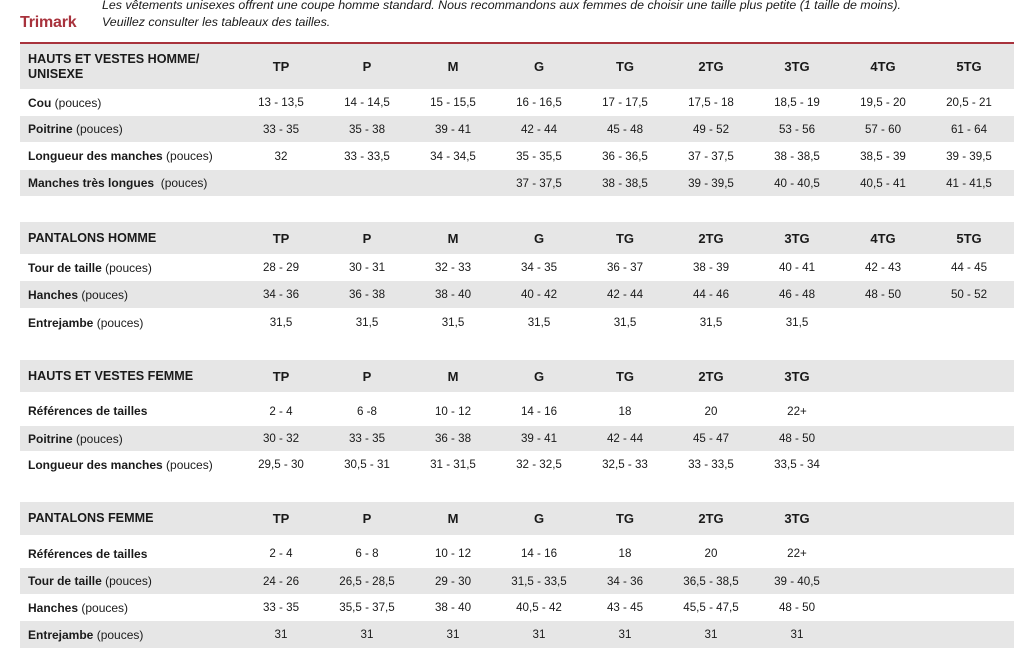 Image resolution: width=1024 pixels, height=669 pixels. What do you see at coordinates (797, 102) in the screenshot?
I see `table-cell: 18,5 - 19` at bounding box center [797, 102].